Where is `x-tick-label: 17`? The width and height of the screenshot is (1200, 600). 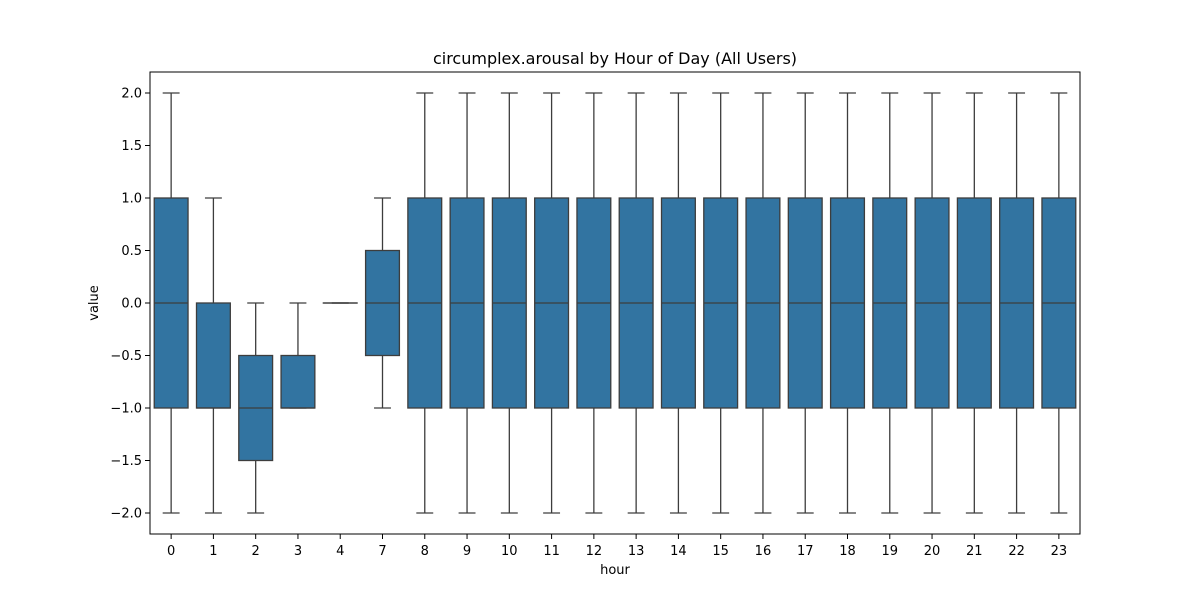 x-tick-label: 17 is located at coordinates (805, 551).